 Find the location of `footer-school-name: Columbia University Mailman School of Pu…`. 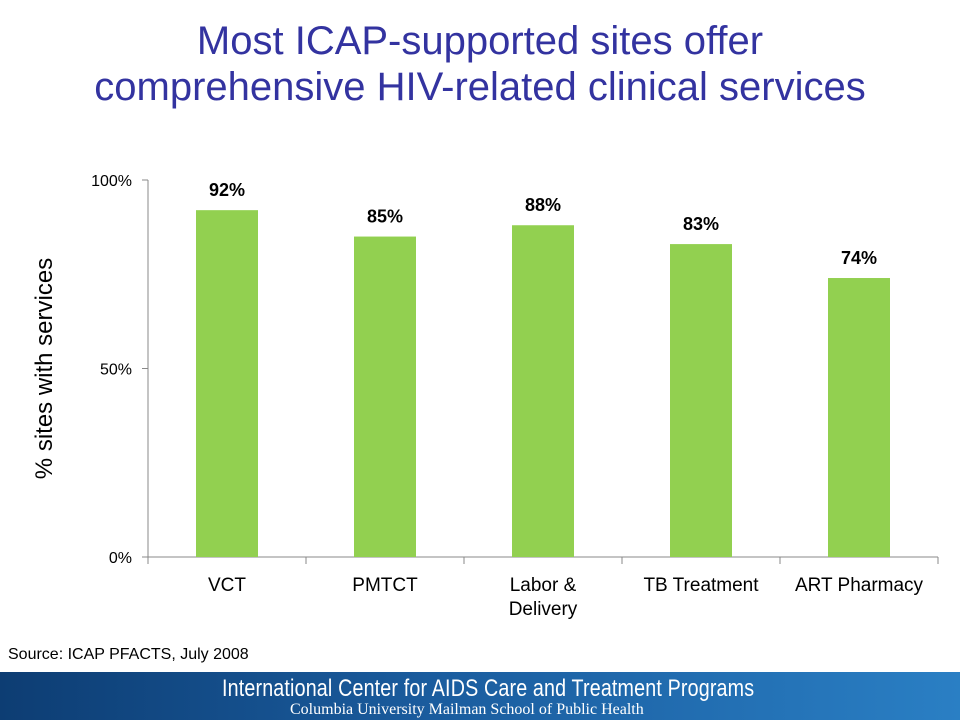

footer-school-name: Columbia University Mailman School of Pu… is located at coordinates (467, 709).